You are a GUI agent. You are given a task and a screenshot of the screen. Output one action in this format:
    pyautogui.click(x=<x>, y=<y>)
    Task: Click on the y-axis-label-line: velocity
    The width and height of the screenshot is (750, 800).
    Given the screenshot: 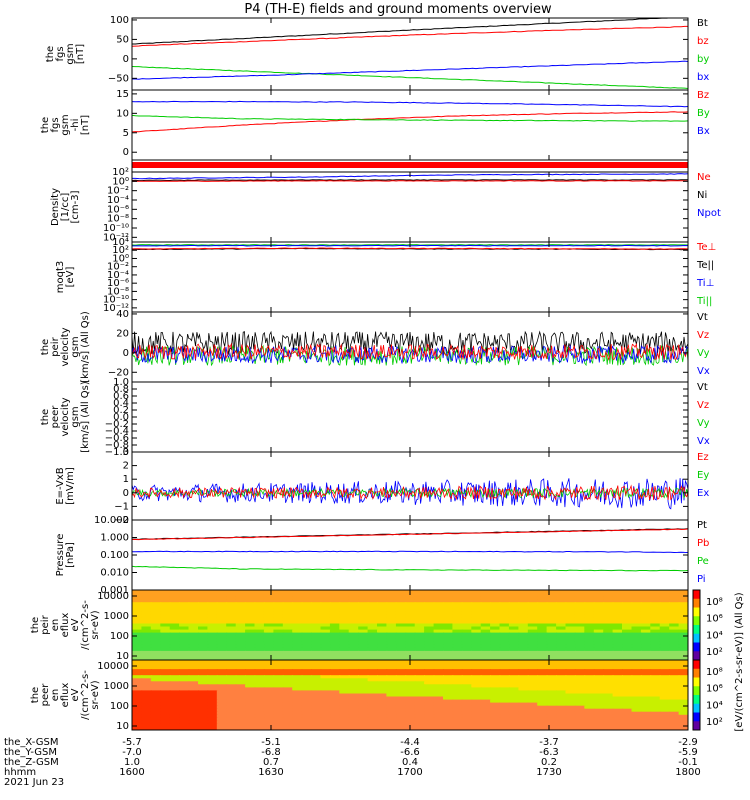 What is the action you would take?
    pyautogui.click(x=65, y=416)
    